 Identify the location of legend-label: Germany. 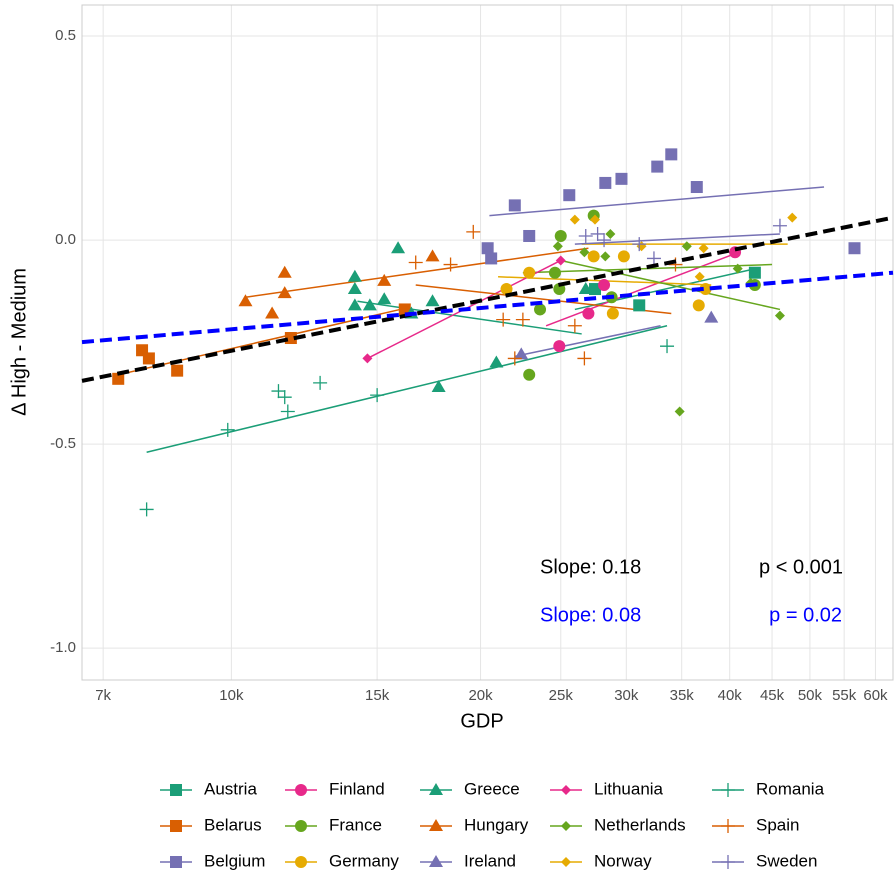
(364, 860).